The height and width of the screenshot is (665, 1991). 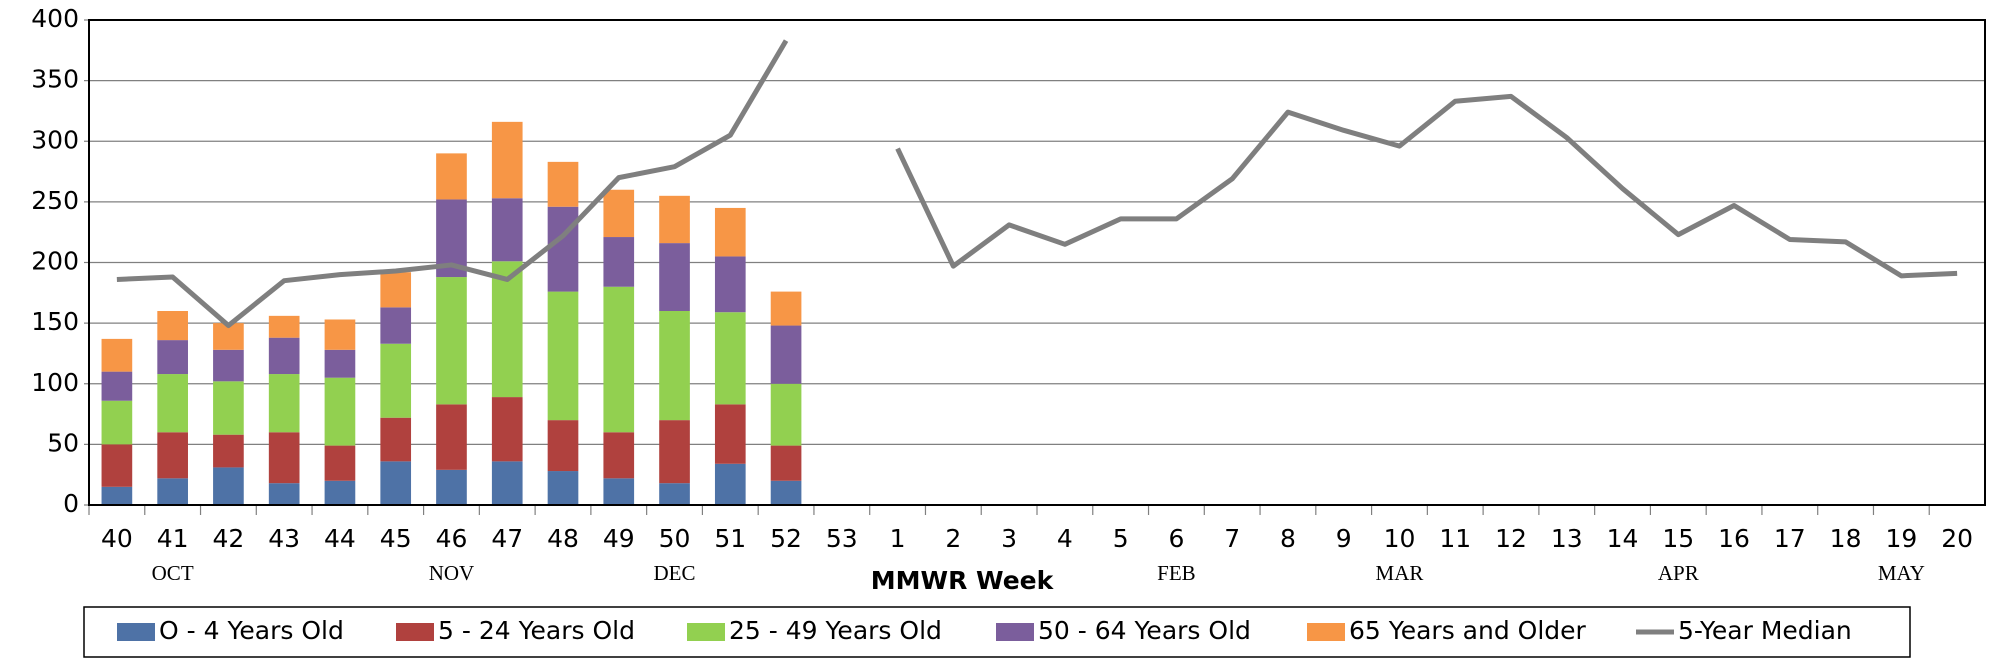 What do you see at coordinates (536, 630) in the screenshot?
I see `legend-label: 5 - 24 Years Old` at bounding box center [536, 630].